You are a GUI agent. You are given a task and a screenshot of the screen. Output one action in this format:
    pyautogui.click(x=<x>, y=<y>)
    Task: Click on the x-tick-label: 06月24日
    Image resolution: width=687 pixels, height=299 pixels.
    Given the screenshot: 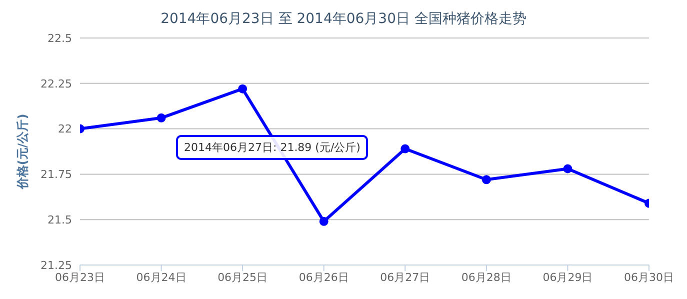 What is the action you would take?
    pyautogui.click(x=161, y=277)
    